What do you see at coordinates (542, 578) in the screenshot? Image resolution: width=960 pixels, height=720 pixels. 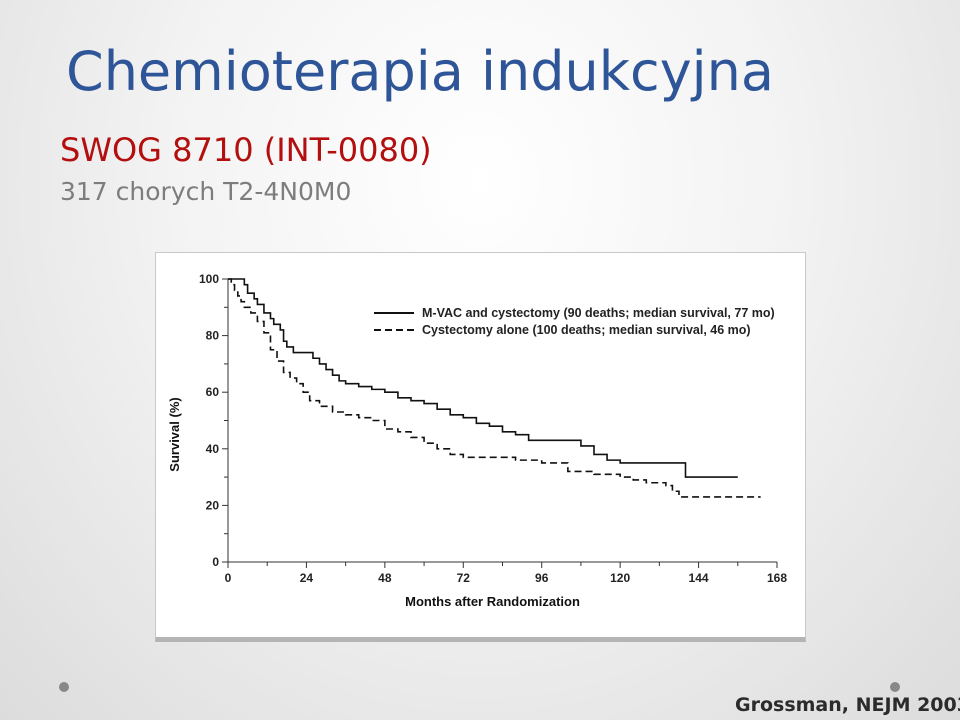 I see `x-tick-label: 96` at bounding box center [542, 578].